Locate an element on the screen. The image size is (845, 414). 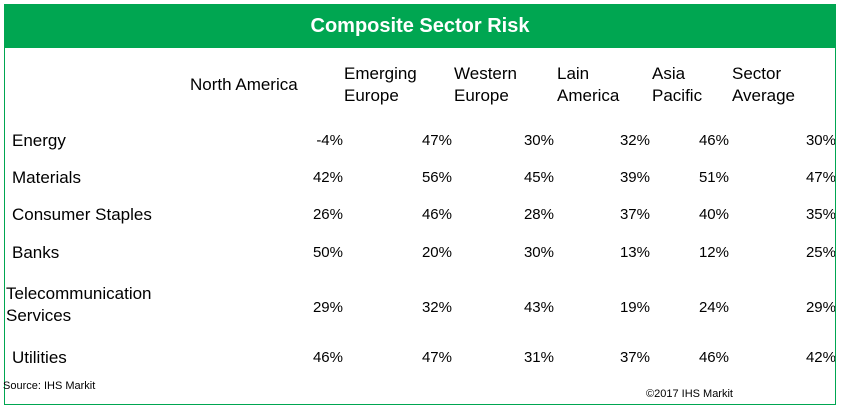
table-cell: 43% is located at coordinates (538, 307).